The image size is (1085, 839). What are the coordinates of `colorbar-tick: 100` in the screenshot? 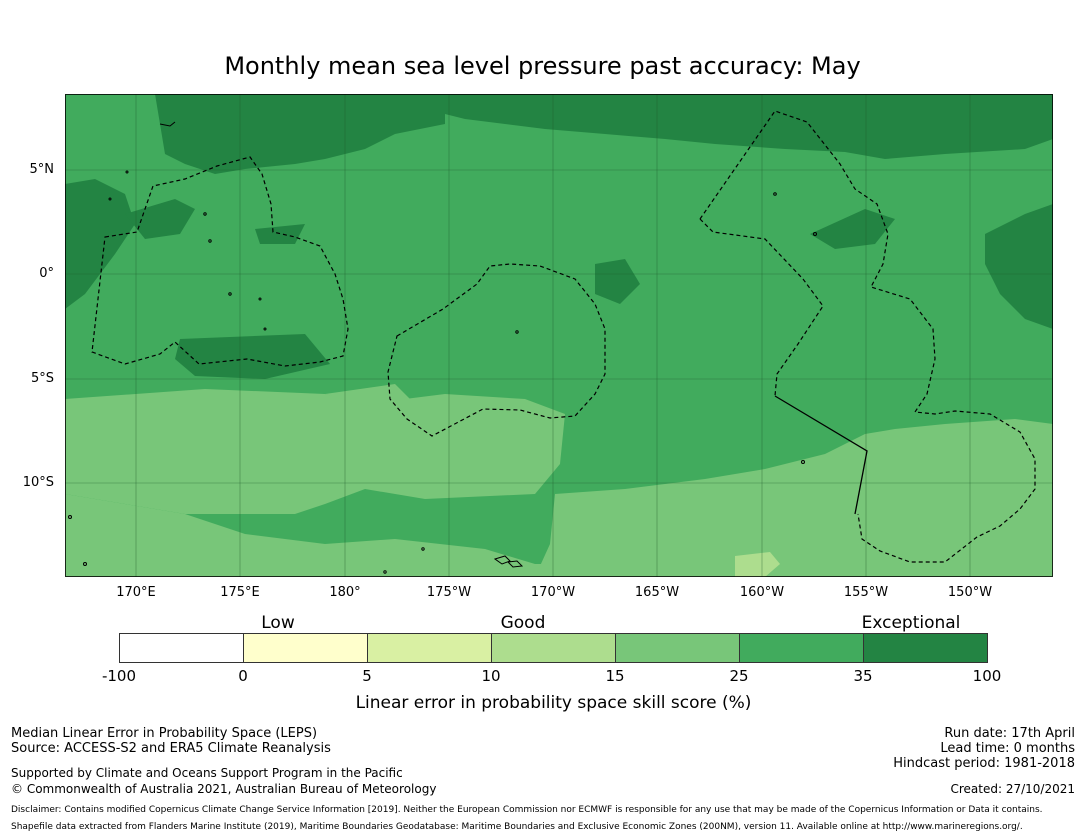 It's located at (987, 676).